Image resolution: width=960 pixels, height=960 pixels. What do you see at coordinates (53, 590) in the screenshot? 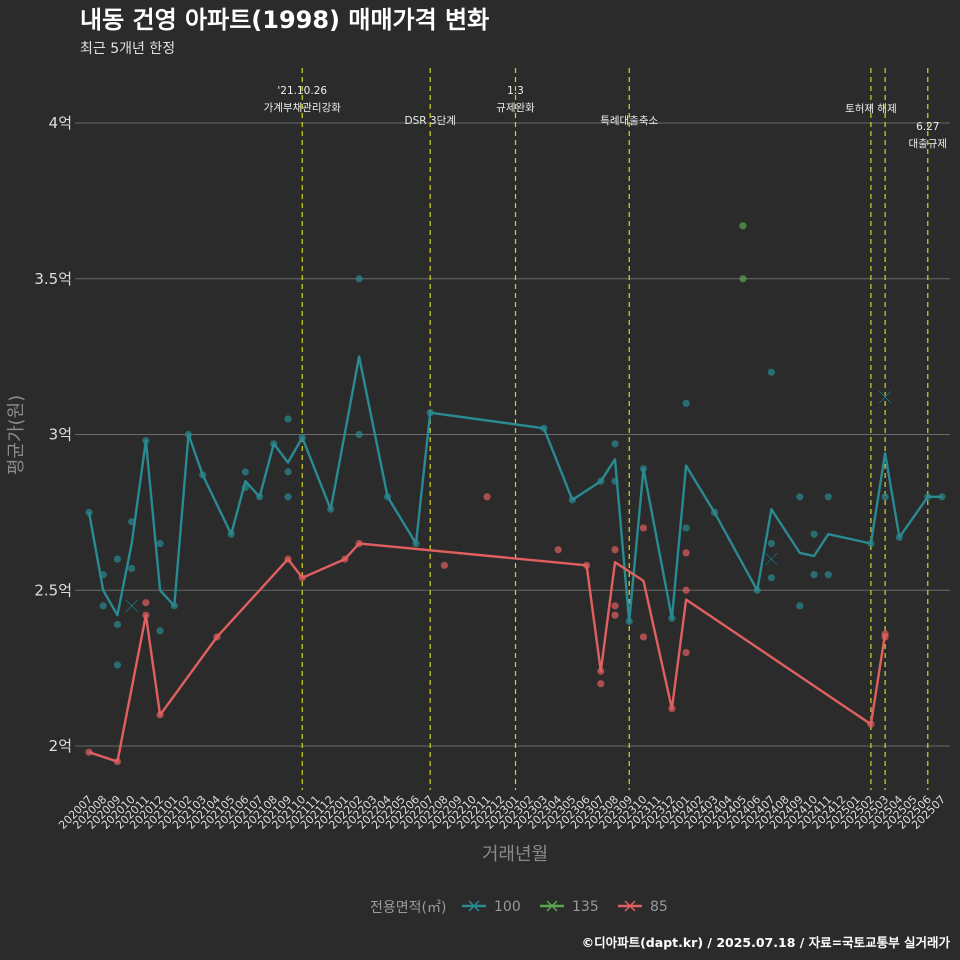
I see `y-tick-label: 2.5억` at bounding box center [53, 590].